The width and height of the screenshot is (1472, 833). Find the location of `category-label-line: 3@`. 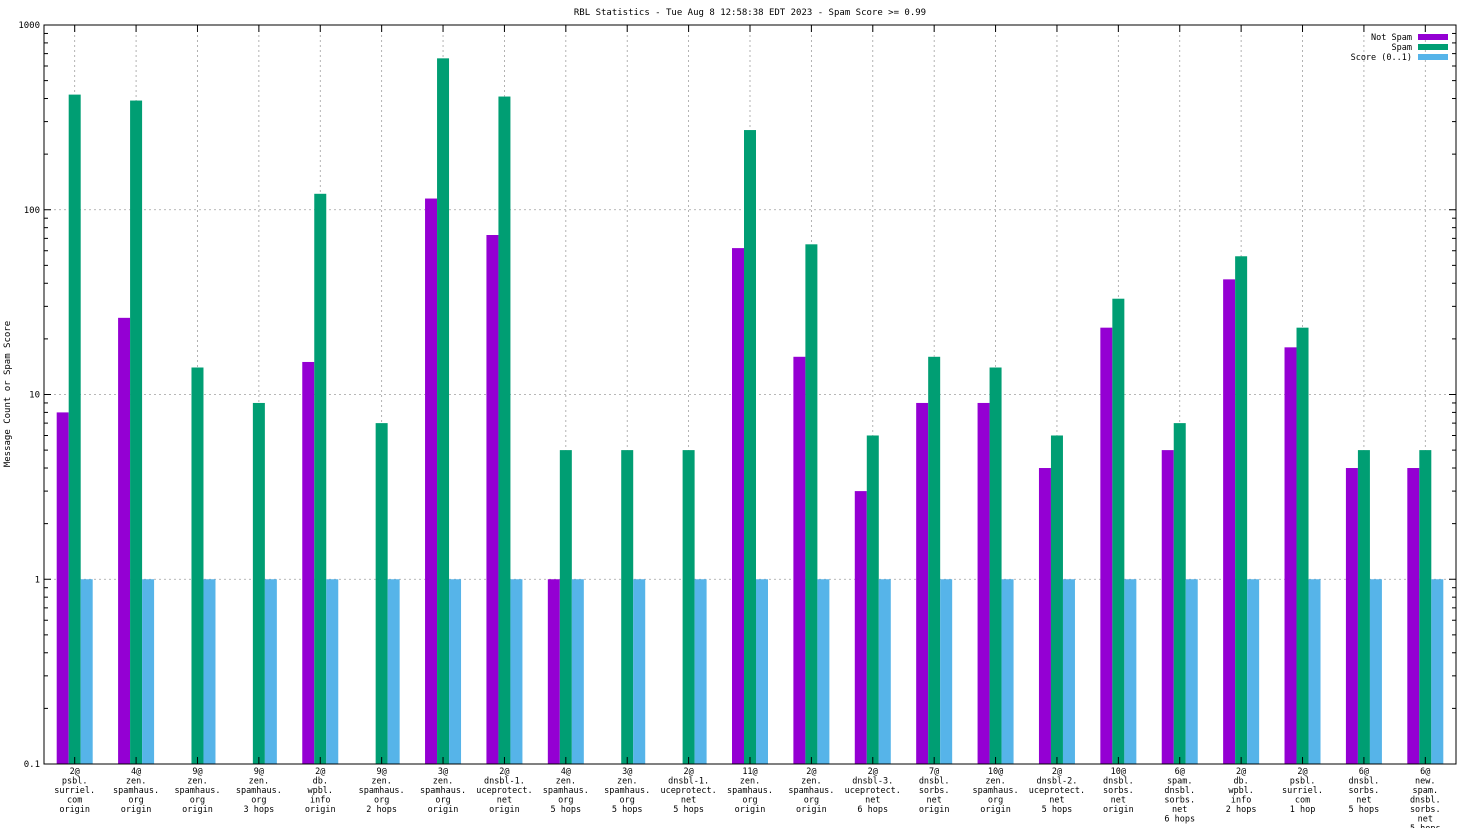

category-label-line: 3@ is located at coordinates (627, 772).